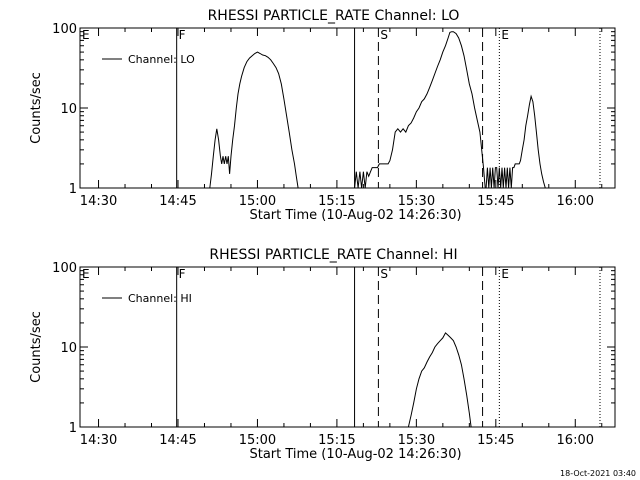 This screenshot has width=640, height=480. What do you see at coordinates (160, 298) in the screenshot?
I see `legend-label: Channel: HI` at bounding box center [160, 298].